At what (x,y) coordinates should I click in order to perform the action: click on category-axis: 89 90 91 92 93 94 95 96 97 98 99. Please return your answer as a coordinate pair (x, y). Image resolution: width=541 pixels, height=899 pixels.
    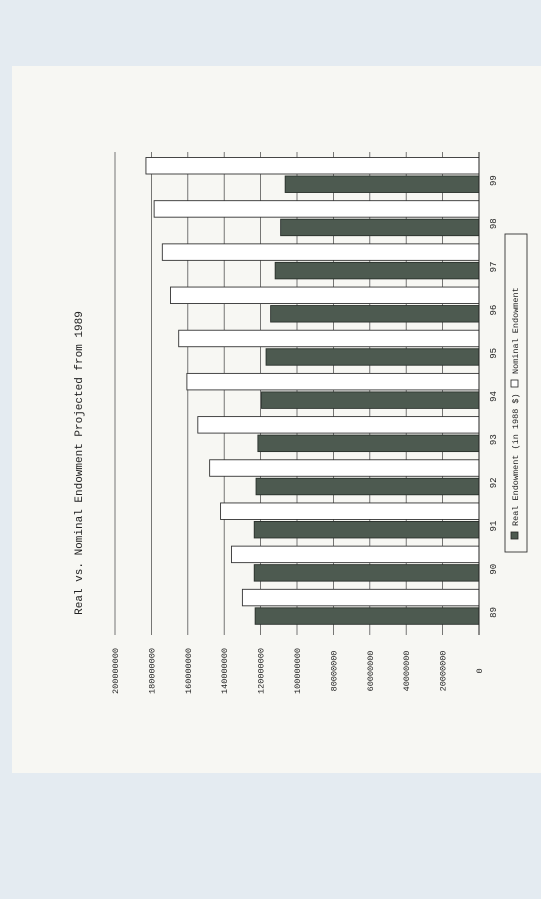
    Looking at the image, I should click on (494, 396).